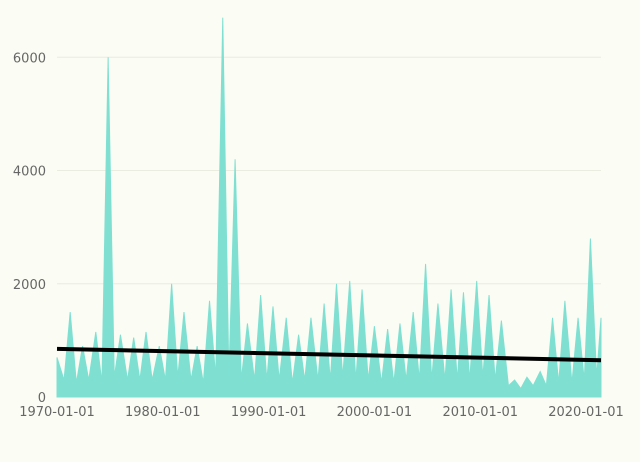  What do you see at coordinates (29, 285) in the screenshot?
I see `y-tick-label: 2000` at bounding box center [29, 285].